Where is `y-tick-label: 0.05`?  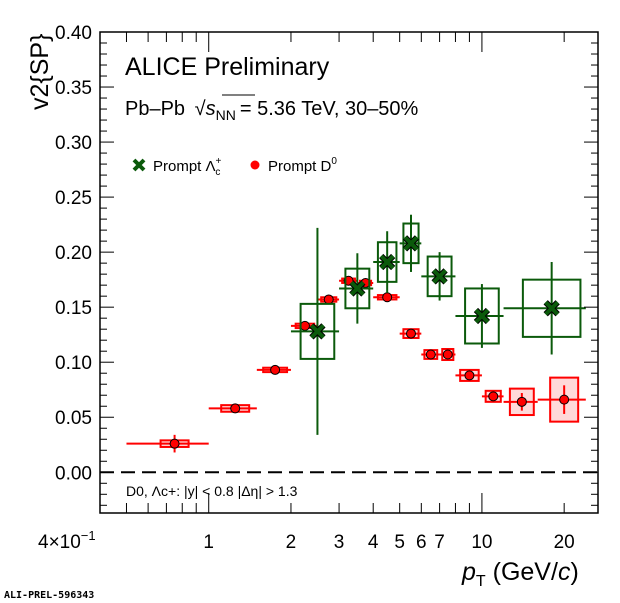
y-tick-label: 0.05 is located at coordinates (73, 418).